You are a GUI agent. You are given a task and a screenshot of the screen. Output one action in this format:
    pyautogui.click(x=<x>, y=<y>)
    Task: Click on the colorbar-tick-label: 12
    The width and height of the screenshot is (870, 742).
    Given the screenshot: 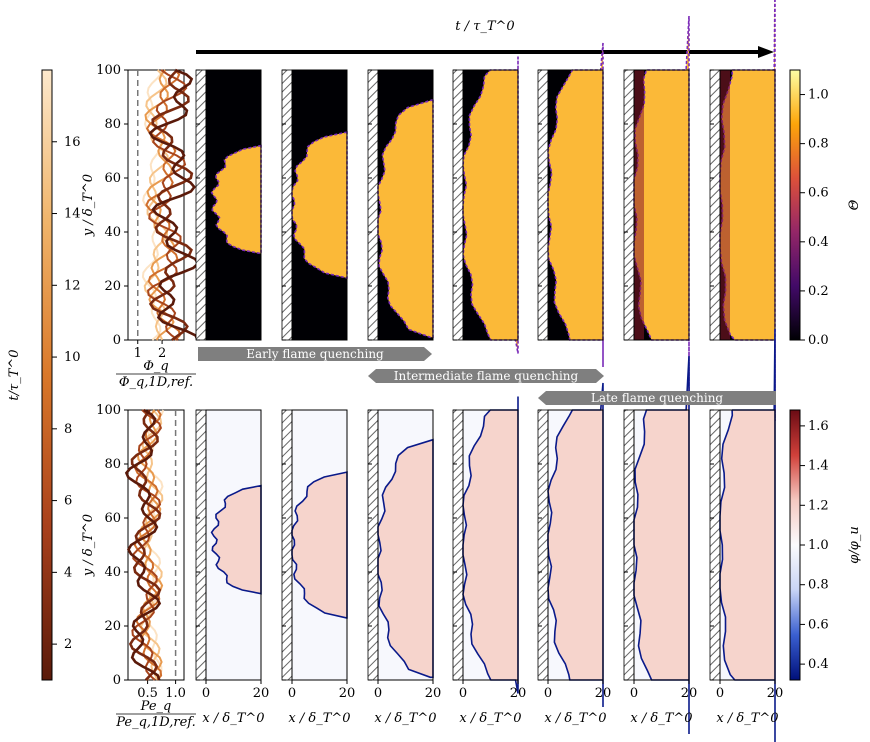 What is the action you would take?
    pyautogui.click(x=72, y=285)
    